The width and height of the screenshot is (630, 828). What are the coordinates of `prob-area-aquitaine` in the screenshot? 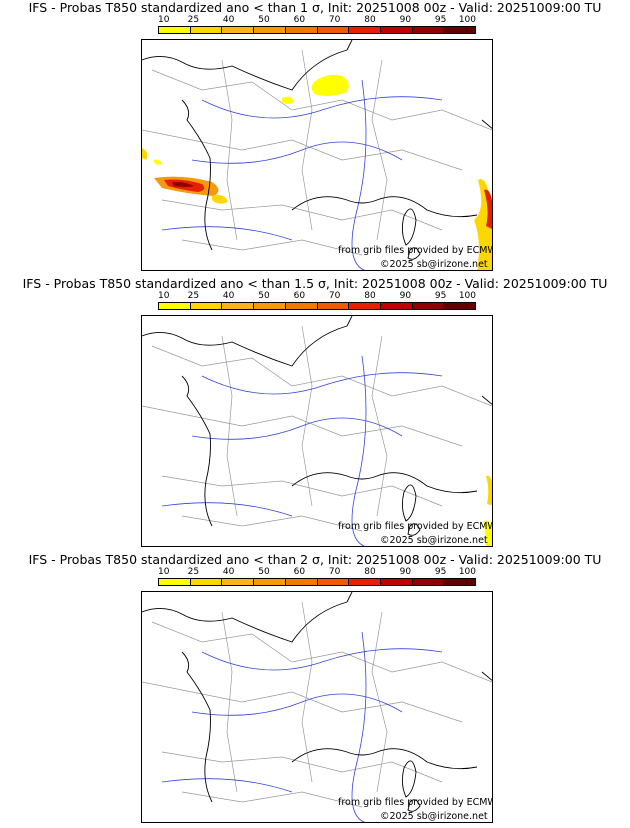 It's located at (220, 199).